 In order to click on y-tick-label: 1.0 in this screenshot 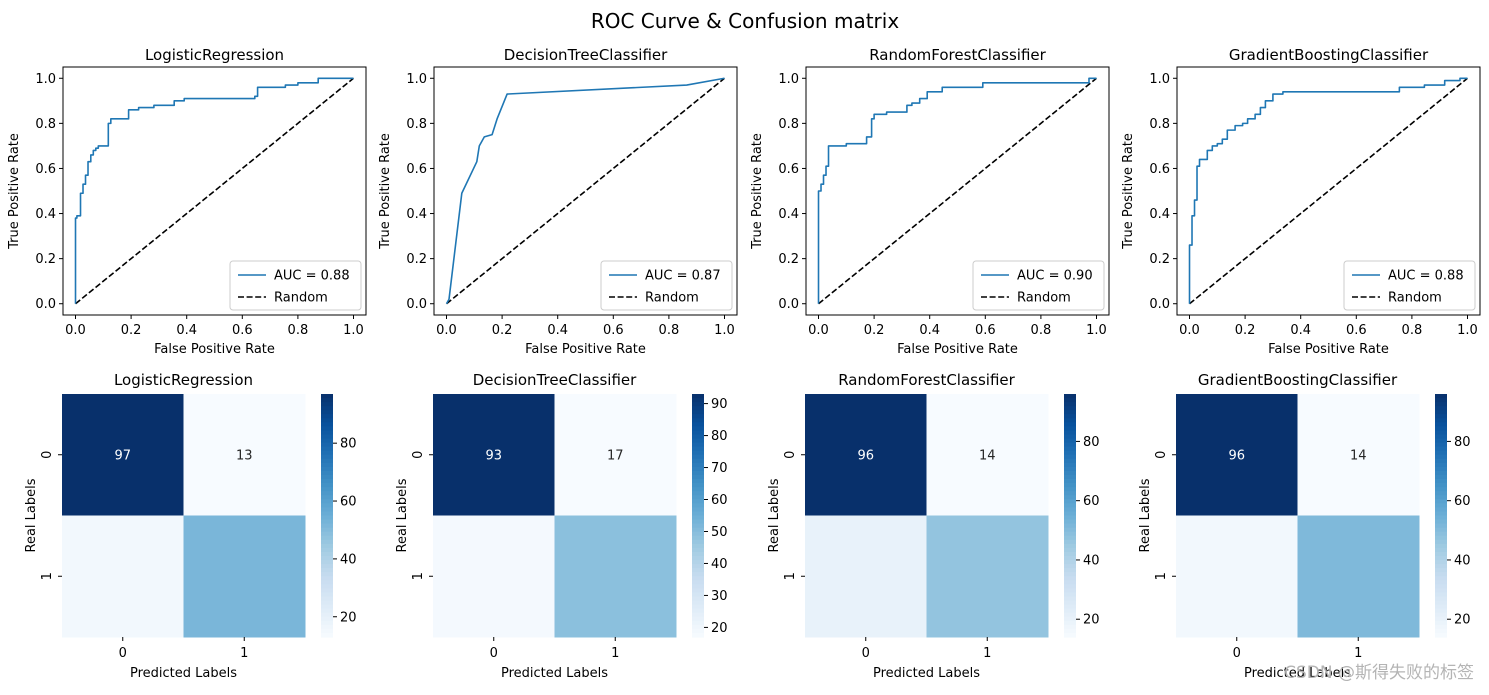, I will do `click(788, 79)`.